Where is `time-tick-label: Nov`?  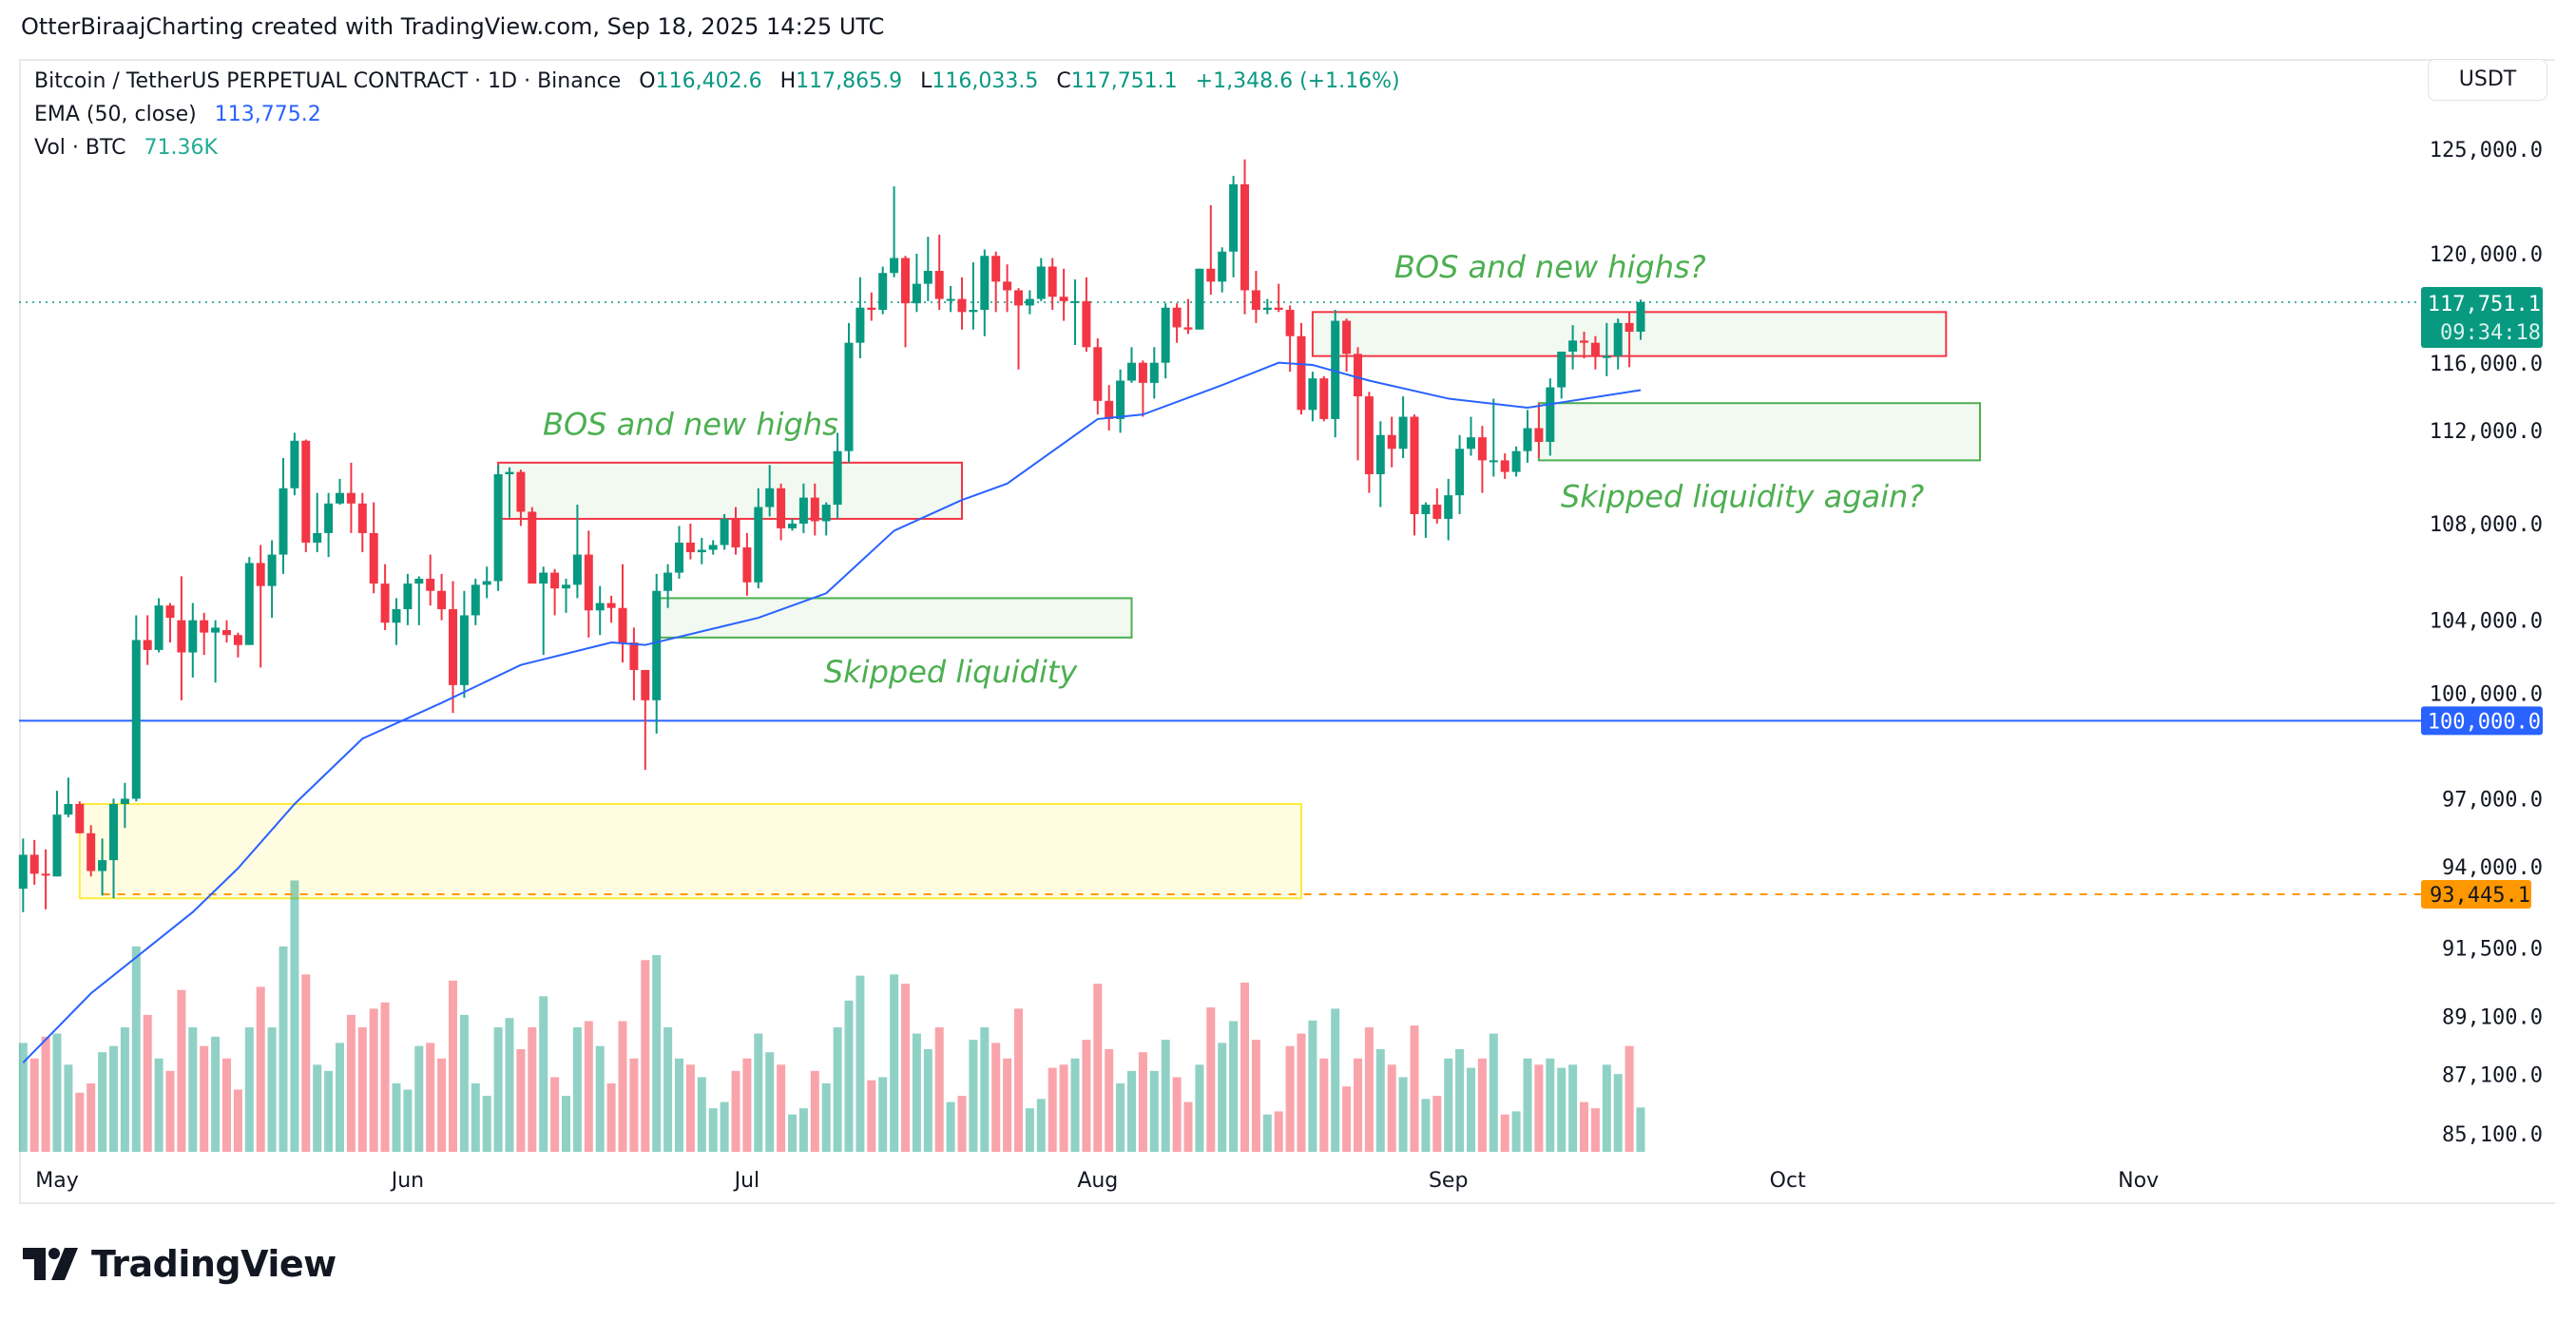 time-tick-label: Nov is located at coordinates (2138, 1181).